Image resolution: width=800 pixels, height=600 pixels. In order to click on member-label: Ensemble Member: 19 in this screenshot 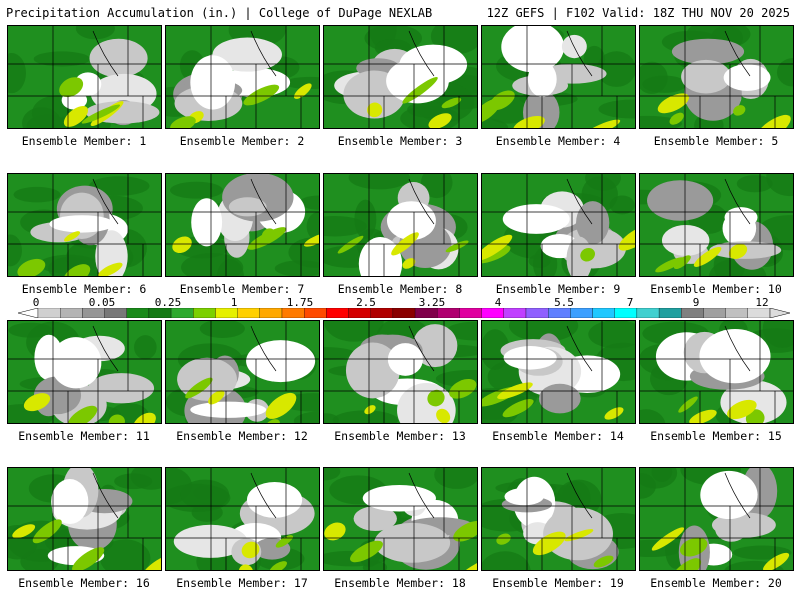, I will do `click(558, 583)`.